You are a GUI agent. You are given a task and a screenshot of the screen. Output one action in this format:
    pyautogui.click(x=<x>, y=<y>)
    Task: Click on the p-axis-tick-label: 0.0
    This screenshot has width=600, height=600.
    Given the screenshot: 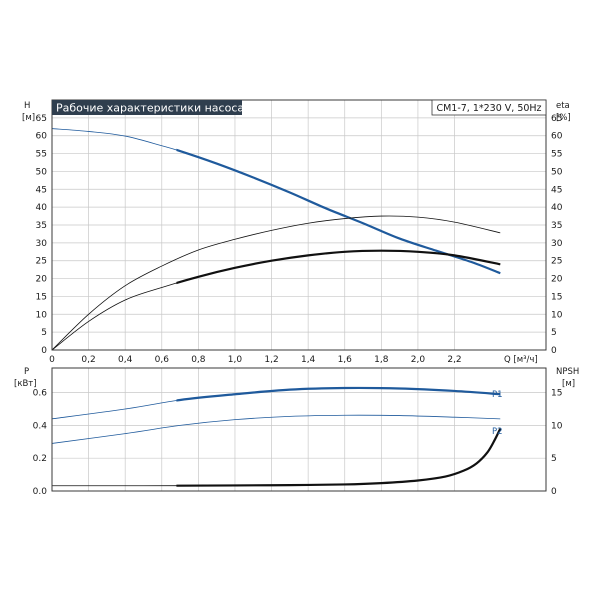 What is the action you would take?
    pyautogui.click(x=40, y=492)
    